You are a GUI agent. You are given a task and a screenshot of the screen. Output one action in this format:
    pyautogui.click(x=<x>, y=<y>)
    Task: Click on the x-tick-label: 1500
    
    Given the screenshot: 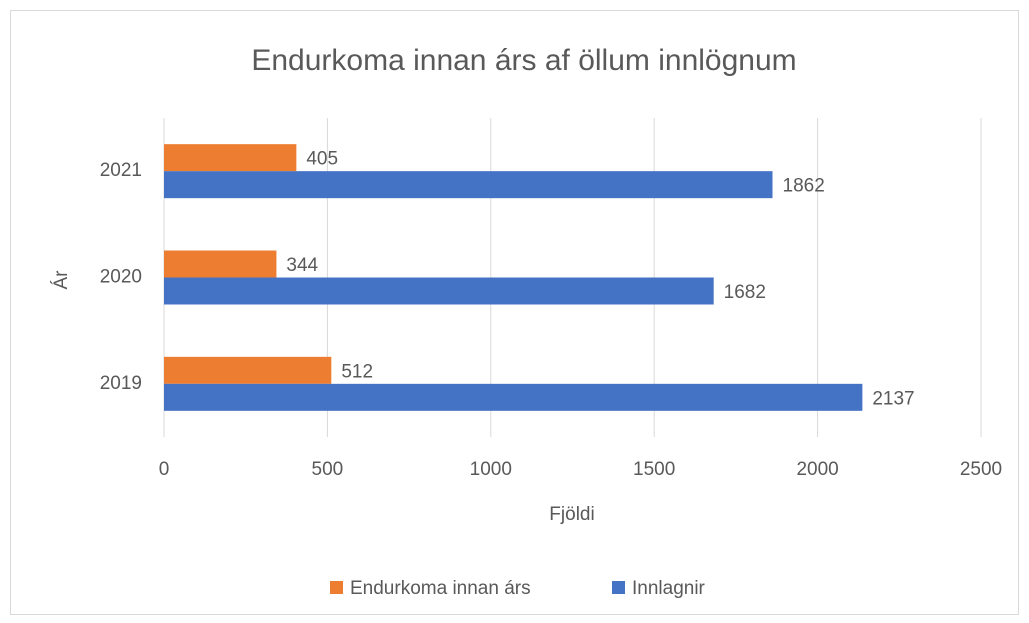 What is the action you would take?
    pyautogui.click(x=654, y=469)
    